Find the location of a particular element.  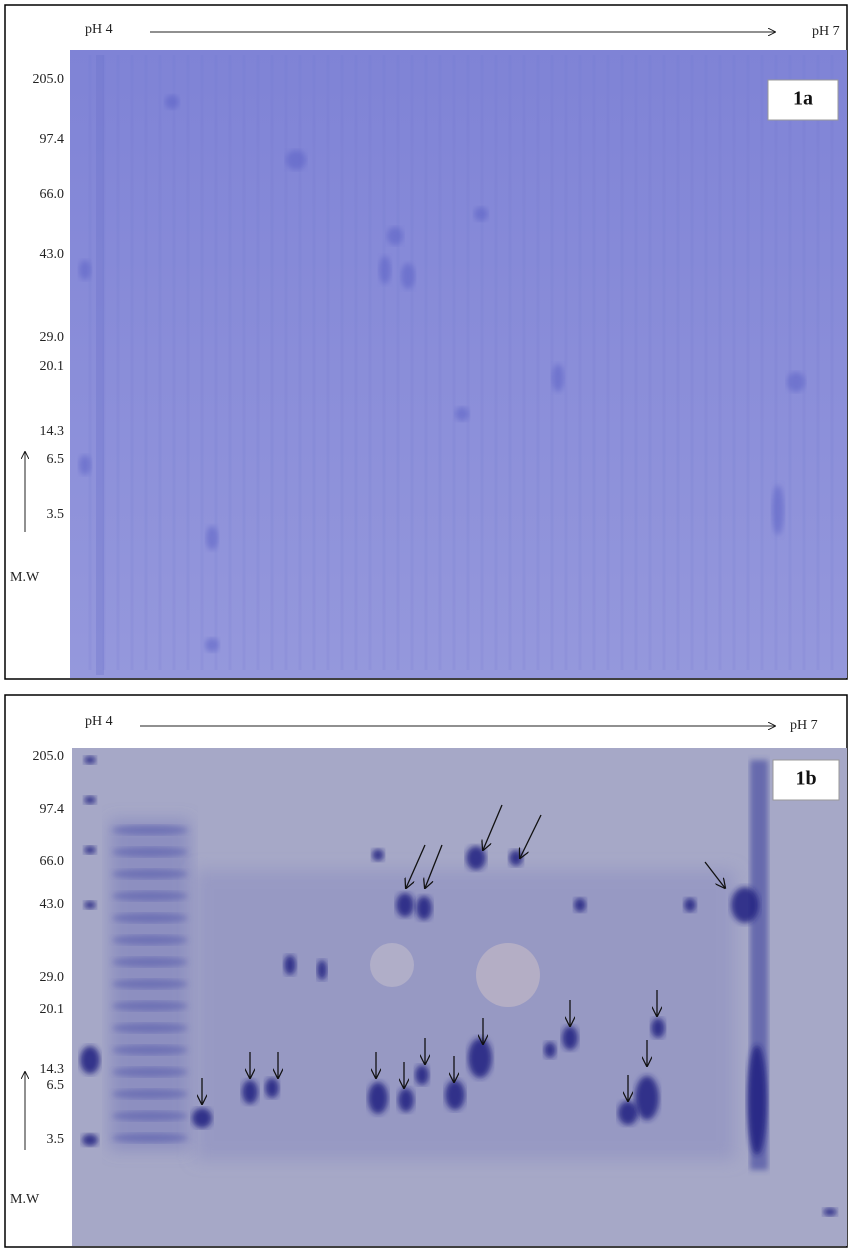

mw-labels: 205.097.466.043.029.020.114.36.53.5 is located at coordinates (49, 948).